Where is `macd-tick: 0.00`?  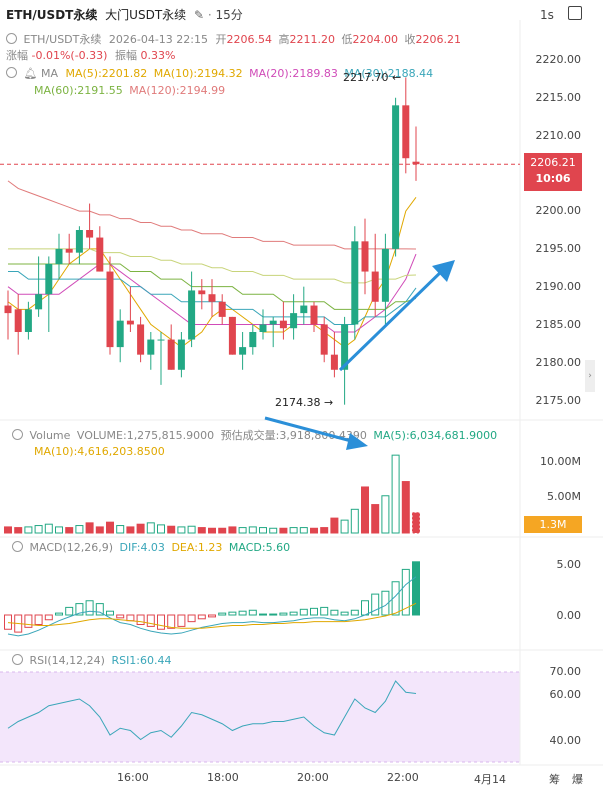 macd-tick: 0.00 is located at coordinates (569, 615).